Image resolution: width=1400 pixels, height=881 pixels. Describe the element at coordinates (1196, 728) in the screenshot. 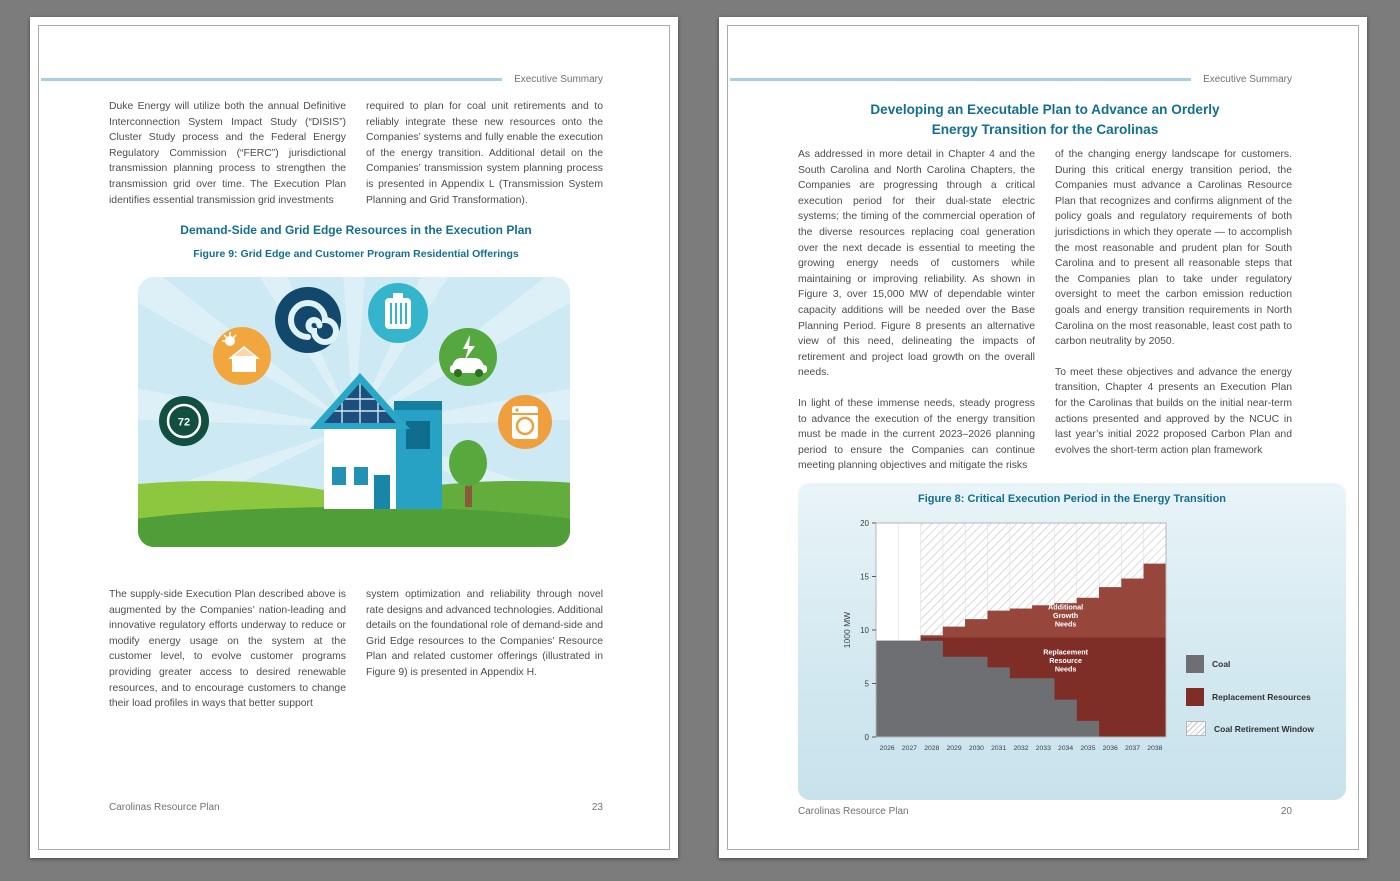

I see `legend-swatch-hatch` at that location.